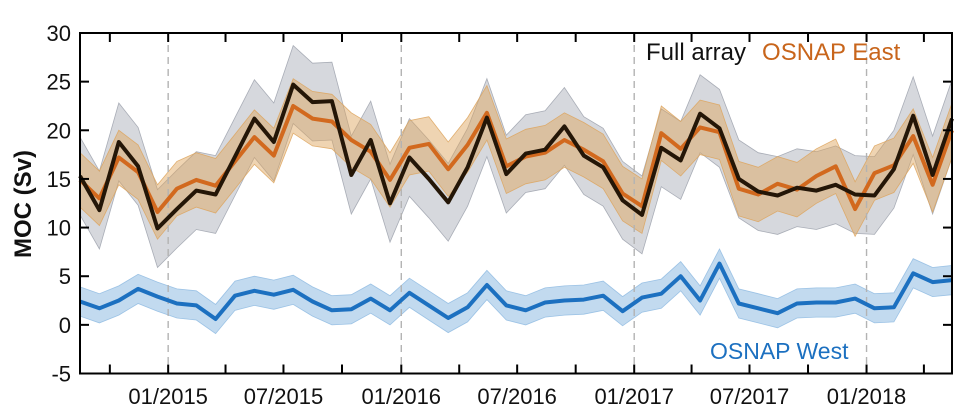 This screenshot has width=974, height=417. I want to click on x-tick-label: 01/2018, so click(867, 396).